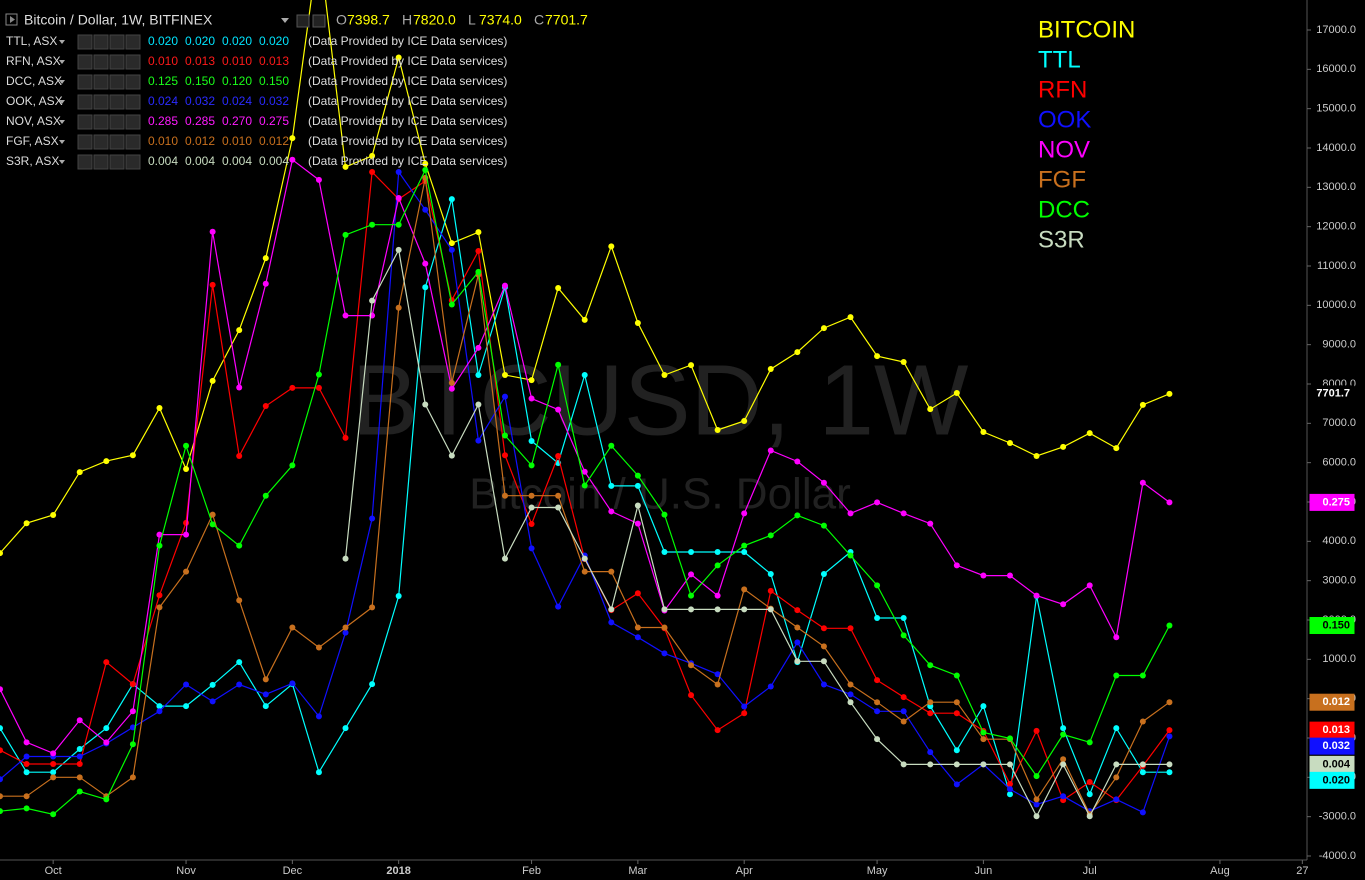  Describe the element at coordinates (1339, 659) in the screenshot. I see `y-tick-label: 1000.0` at that location.